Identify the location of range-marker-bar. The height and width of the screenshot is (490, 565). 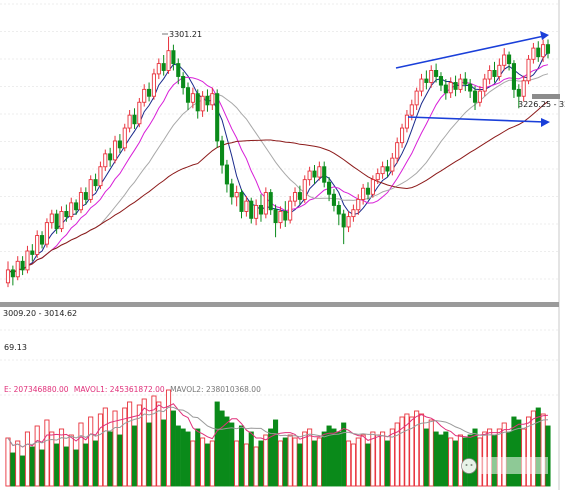
(546, 96).